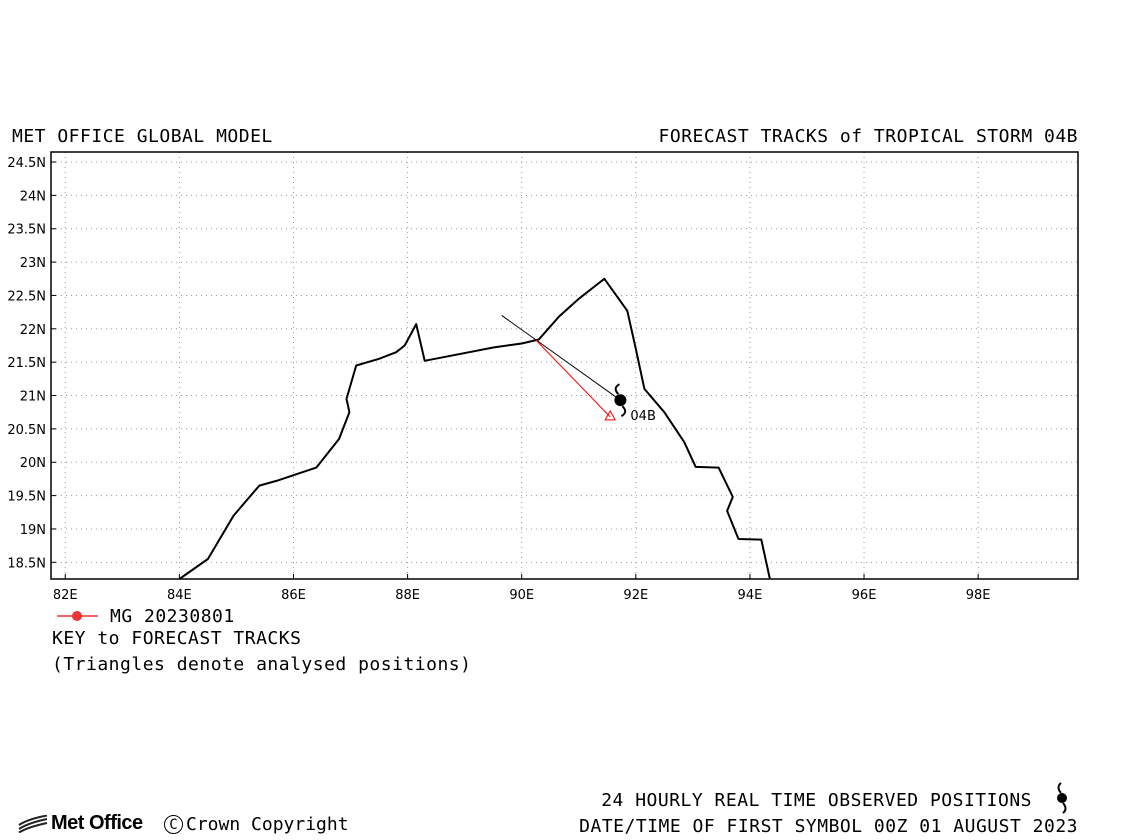 The image size is (1130, 840). Describe the element at coordinates (610, 415) in the screenshot. I see `forecast-triangle-marker` at that location.